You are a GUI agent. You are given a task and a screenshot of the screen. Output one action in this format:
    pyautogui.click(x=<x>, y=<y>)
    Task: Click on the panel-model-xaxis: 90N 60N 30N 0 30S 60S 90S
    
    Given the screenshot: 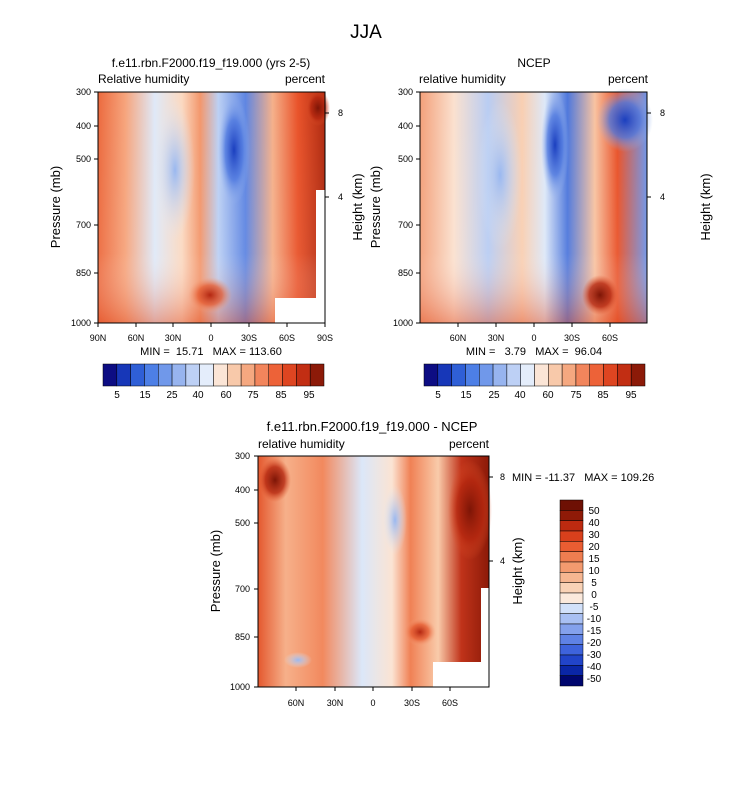 What is the action you would take?
    pyautogui.click(x=211, y=333)
    